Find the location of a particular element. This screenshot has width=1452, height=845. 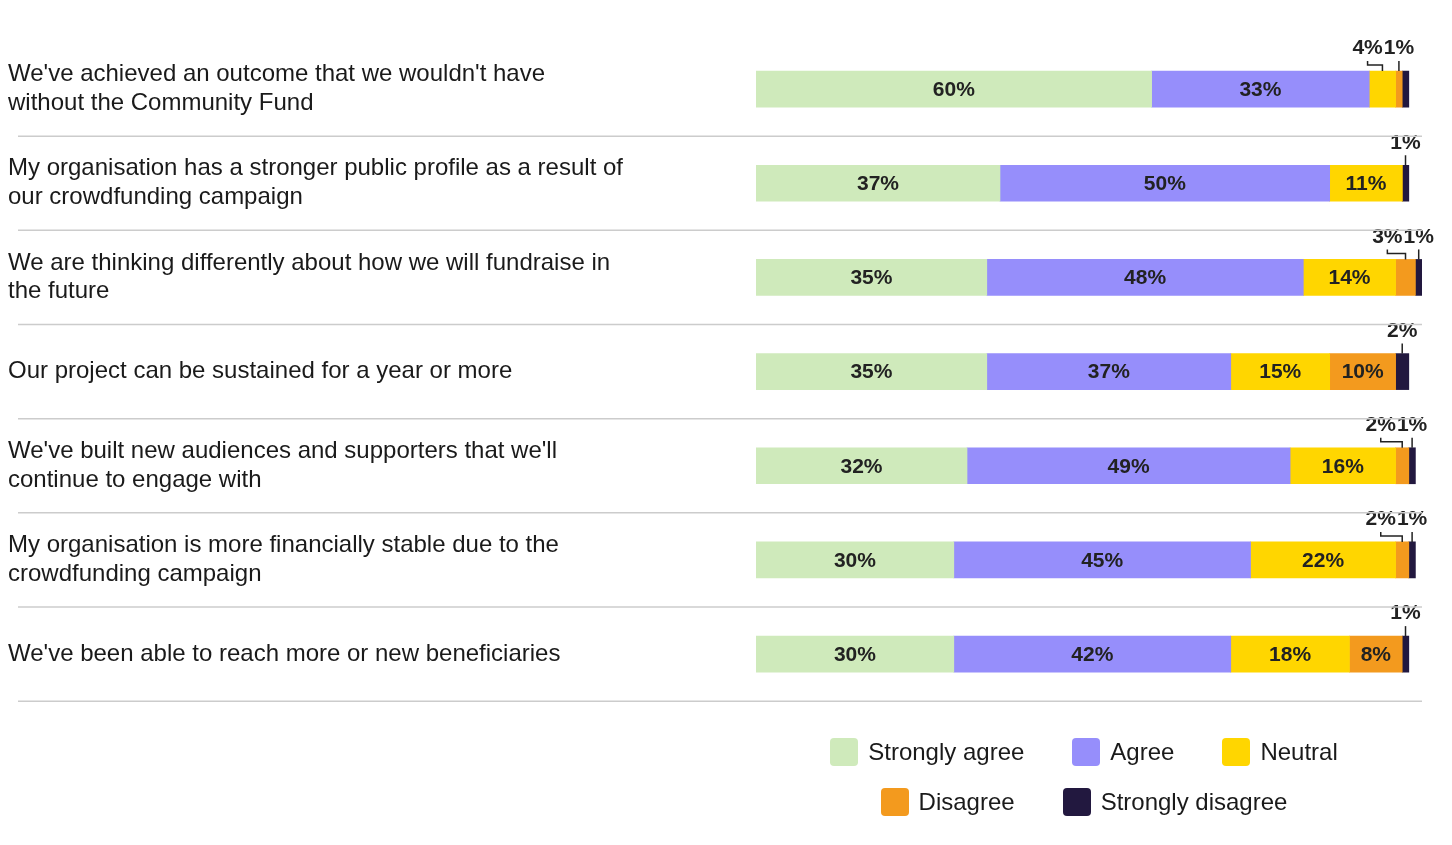

data-label: 22% is located at coordinates (1323, 559).